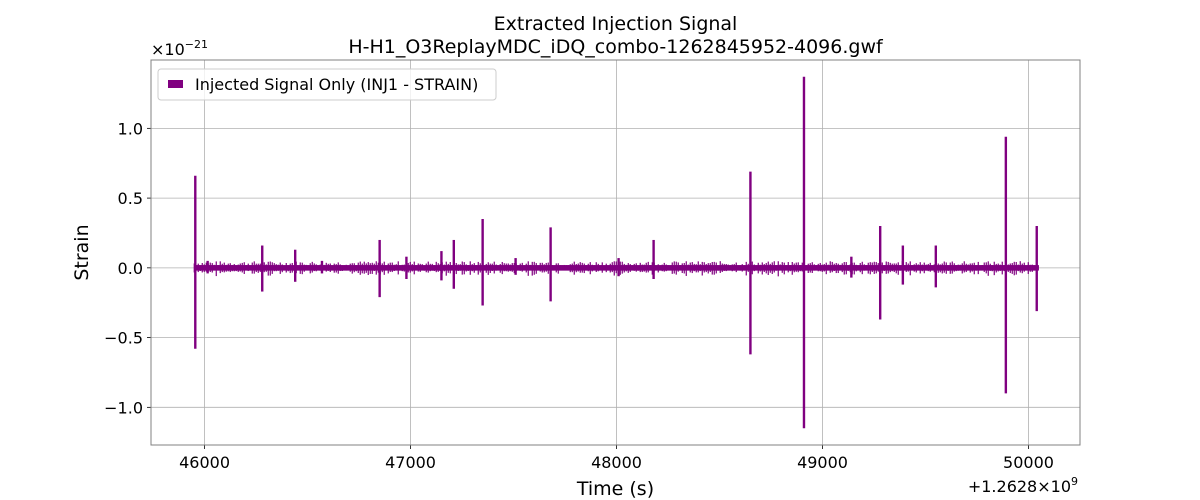  Describe the element at coordinates (175, 84) in the screenshot. I see `legend-swatch` at that location.